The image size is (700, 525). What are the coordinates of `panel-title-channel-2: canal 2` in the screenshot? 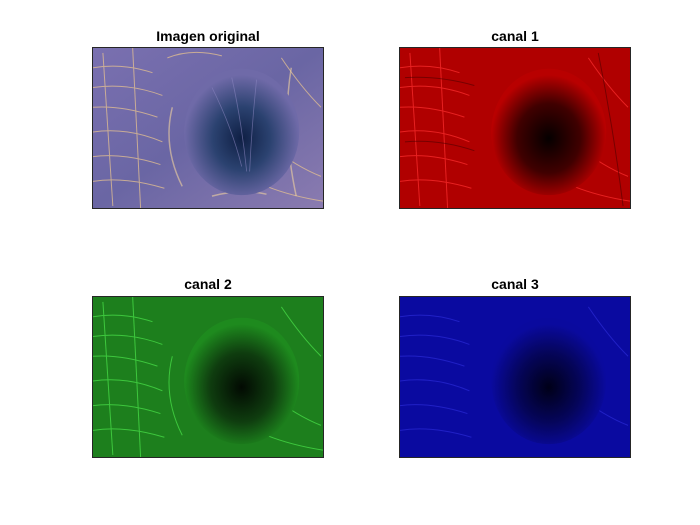 It's located at (208, 284).